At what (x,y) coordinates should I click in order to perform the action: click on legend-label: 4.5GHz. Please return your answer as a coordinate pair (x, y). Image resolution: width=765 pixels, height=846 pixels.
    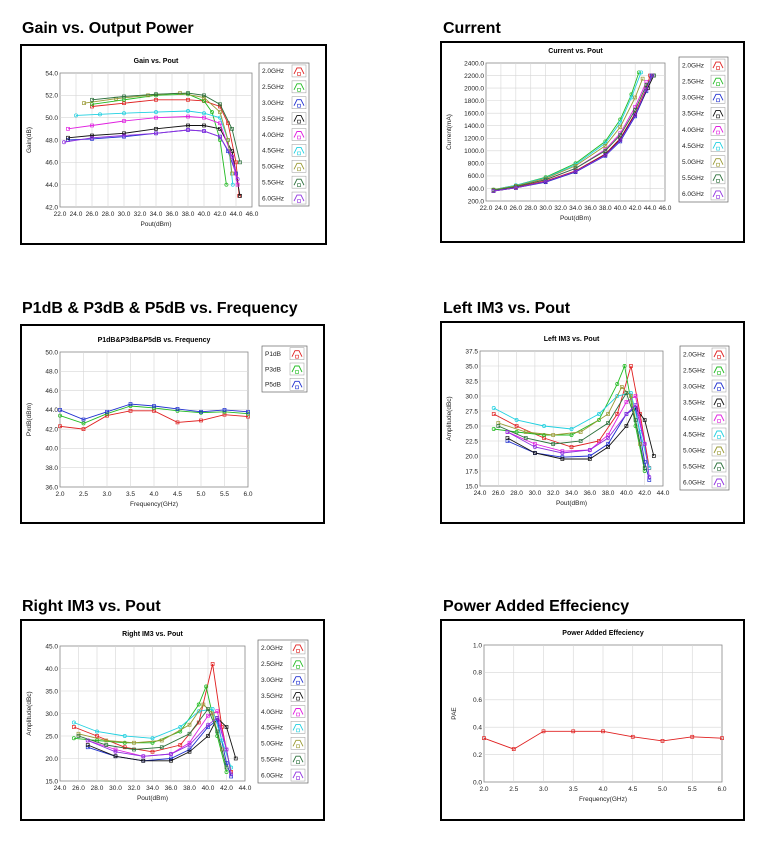
    Looking at the image, I should click on (273, 151).